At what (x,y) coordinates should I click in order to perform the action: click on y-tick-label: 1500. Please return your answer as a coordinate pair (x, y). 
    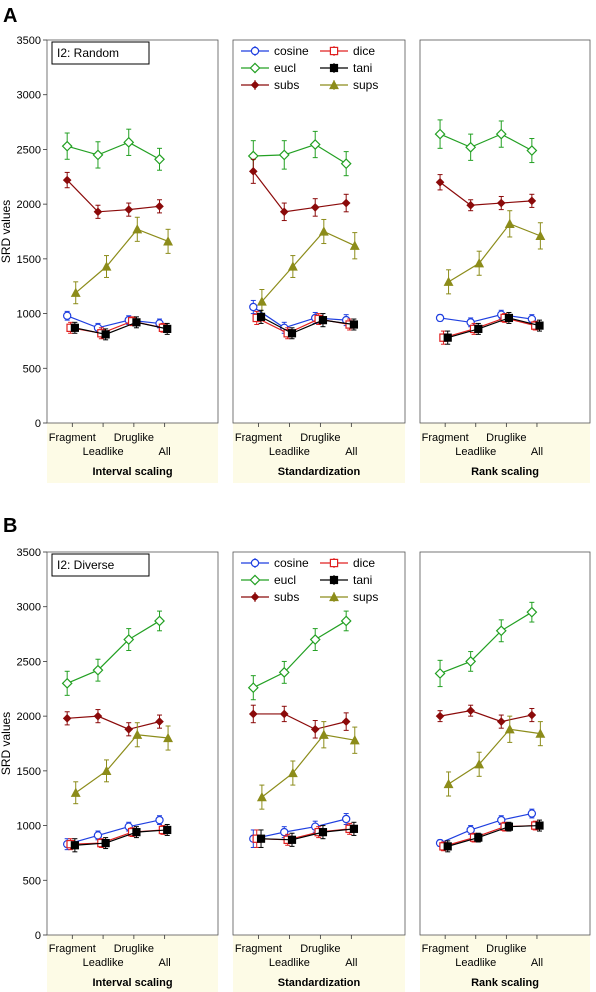
    Looking at the image, I should click on (29, 260).